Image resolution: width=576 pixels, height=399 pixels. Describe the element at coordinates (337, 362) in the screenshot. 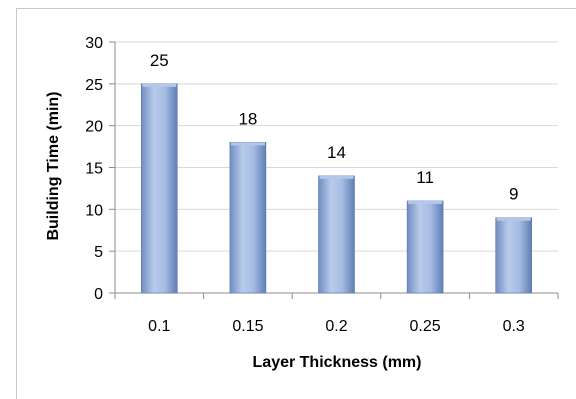

I see `x-axis-title: Layer Thickness (mm)` at that location.